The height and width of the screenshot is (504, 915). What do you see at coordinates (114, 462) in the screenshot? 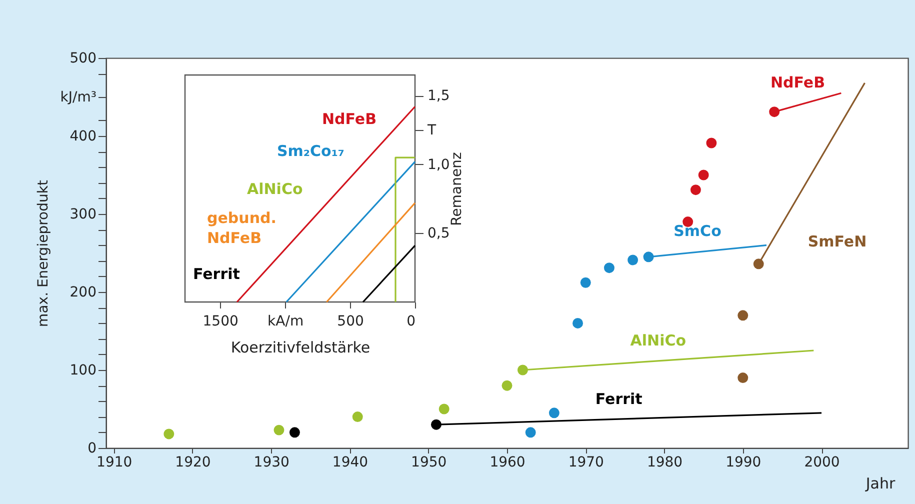
I see `x-tick-label: 1910` at bounding box center [114, 462].